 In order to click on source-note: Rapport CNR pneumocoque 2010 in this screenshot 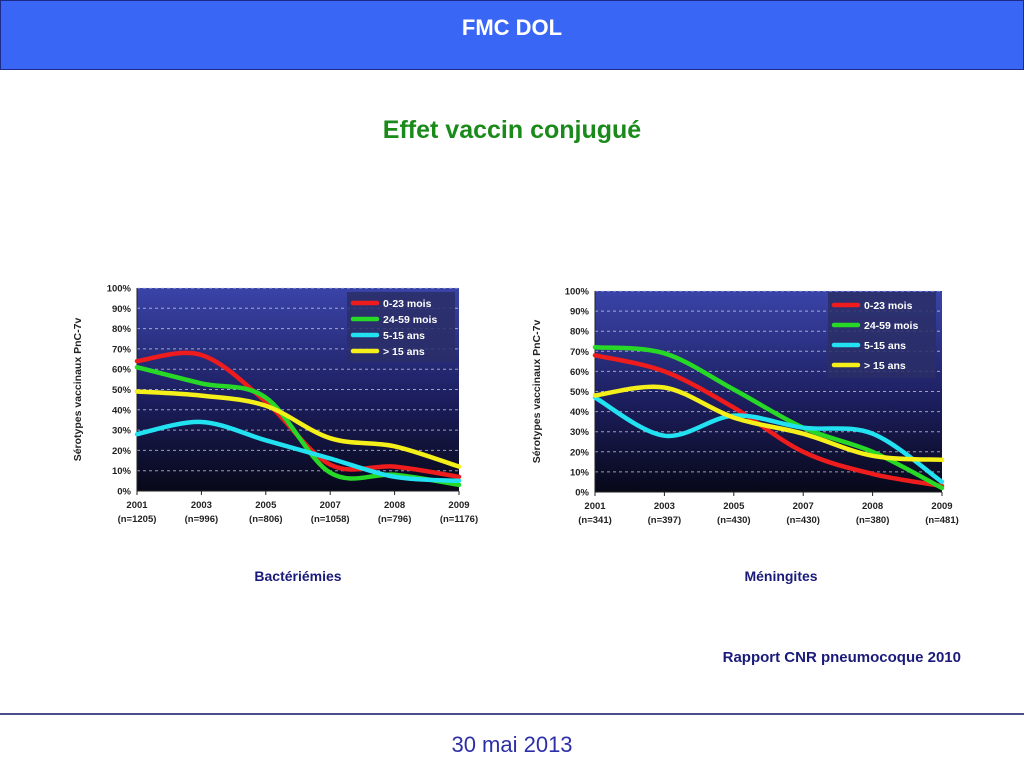, I will do `click(841, 657)`.